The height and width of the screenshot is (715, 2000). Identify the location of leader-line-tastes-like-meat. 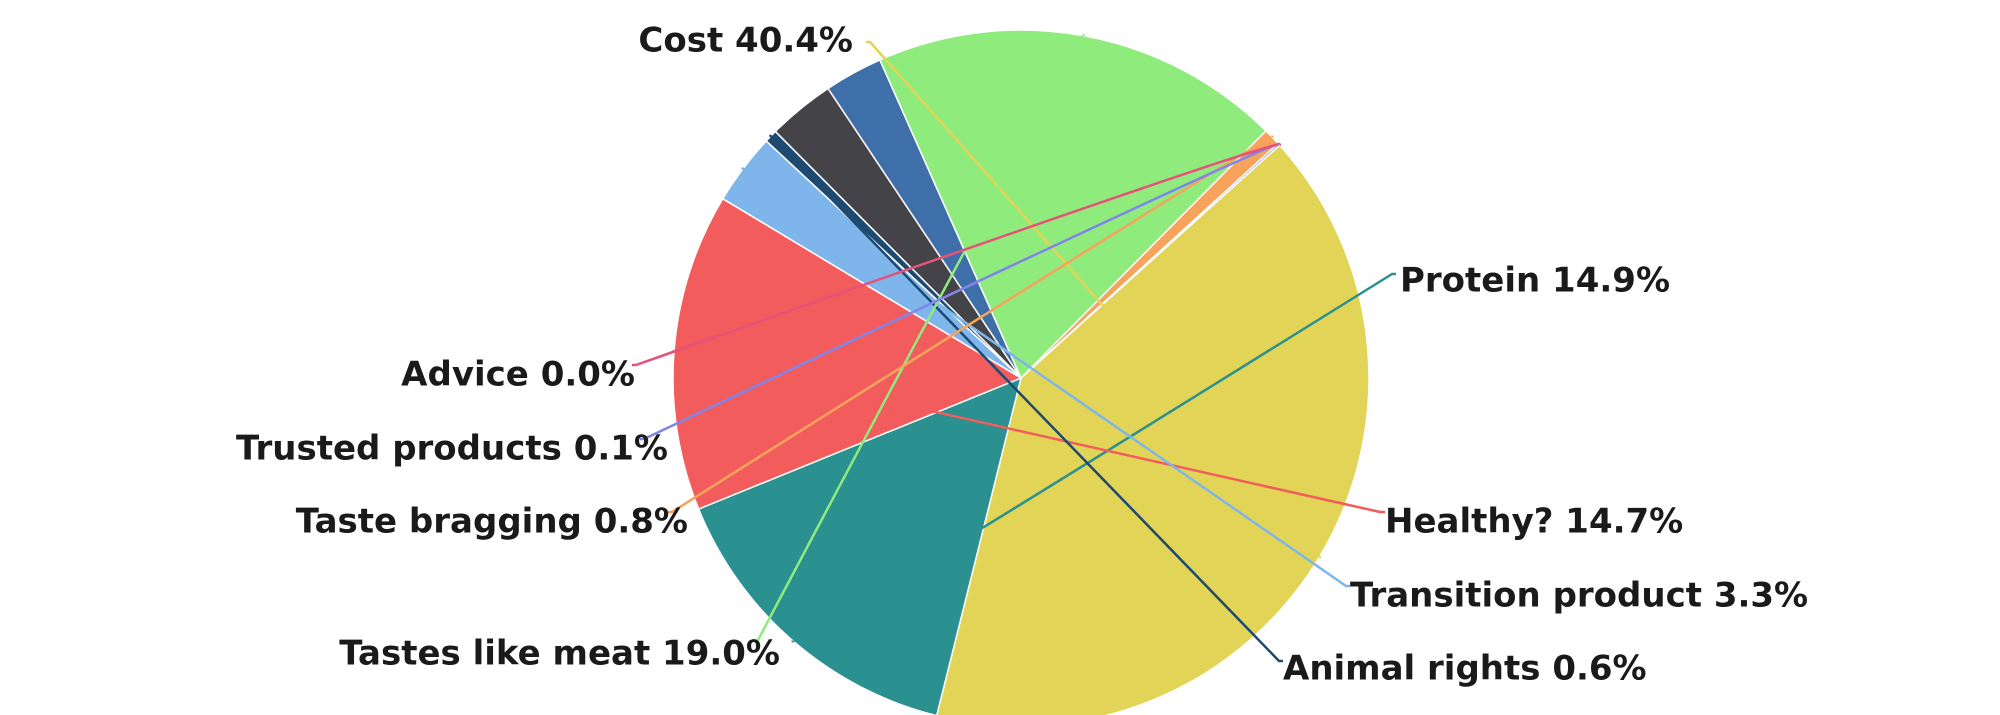
(919, 338).